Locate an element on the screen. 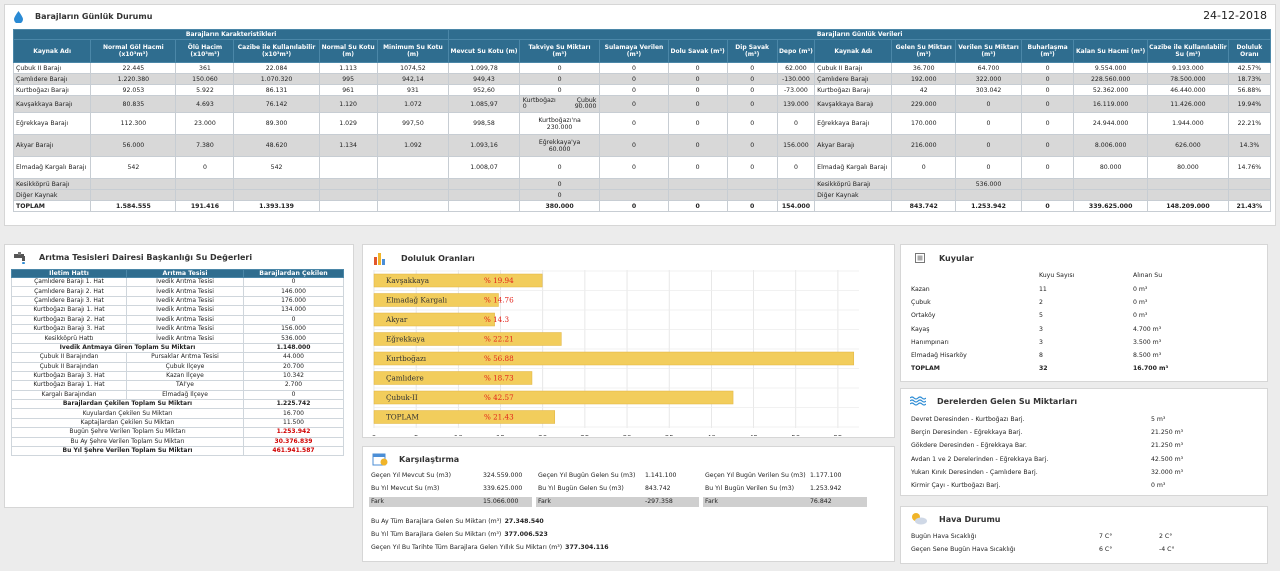 This screenshot has height=571, width=1280. table-cell: 86.131 is located at coordinates (276, 90).